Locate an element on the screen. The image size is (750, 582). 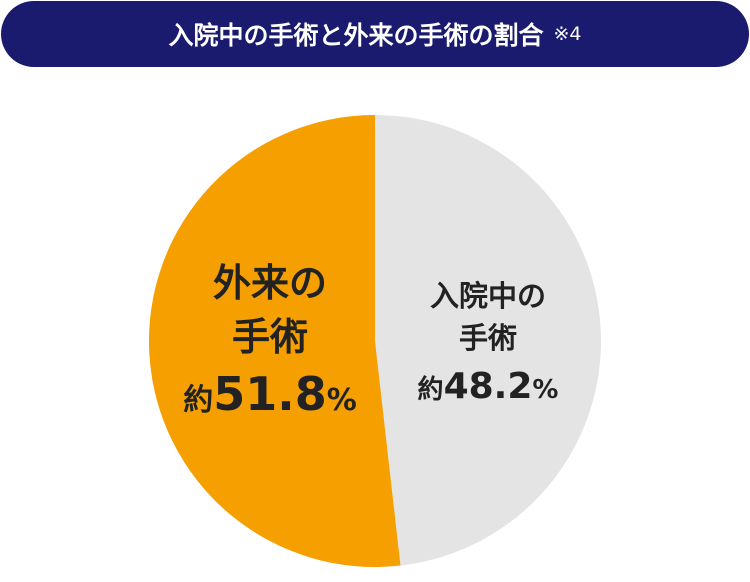
label-outpatient-line1: 外来の is located at coordinates (270, 283).